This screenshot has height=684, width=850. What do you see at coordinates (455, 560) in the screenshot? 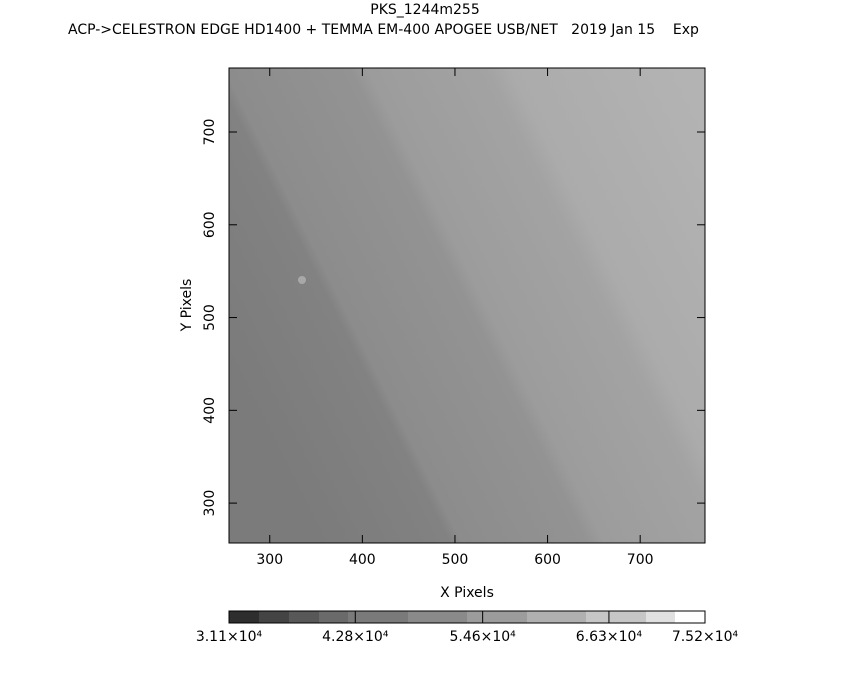
I see `x-tick-label: 500` at bounding box center [455, 560].